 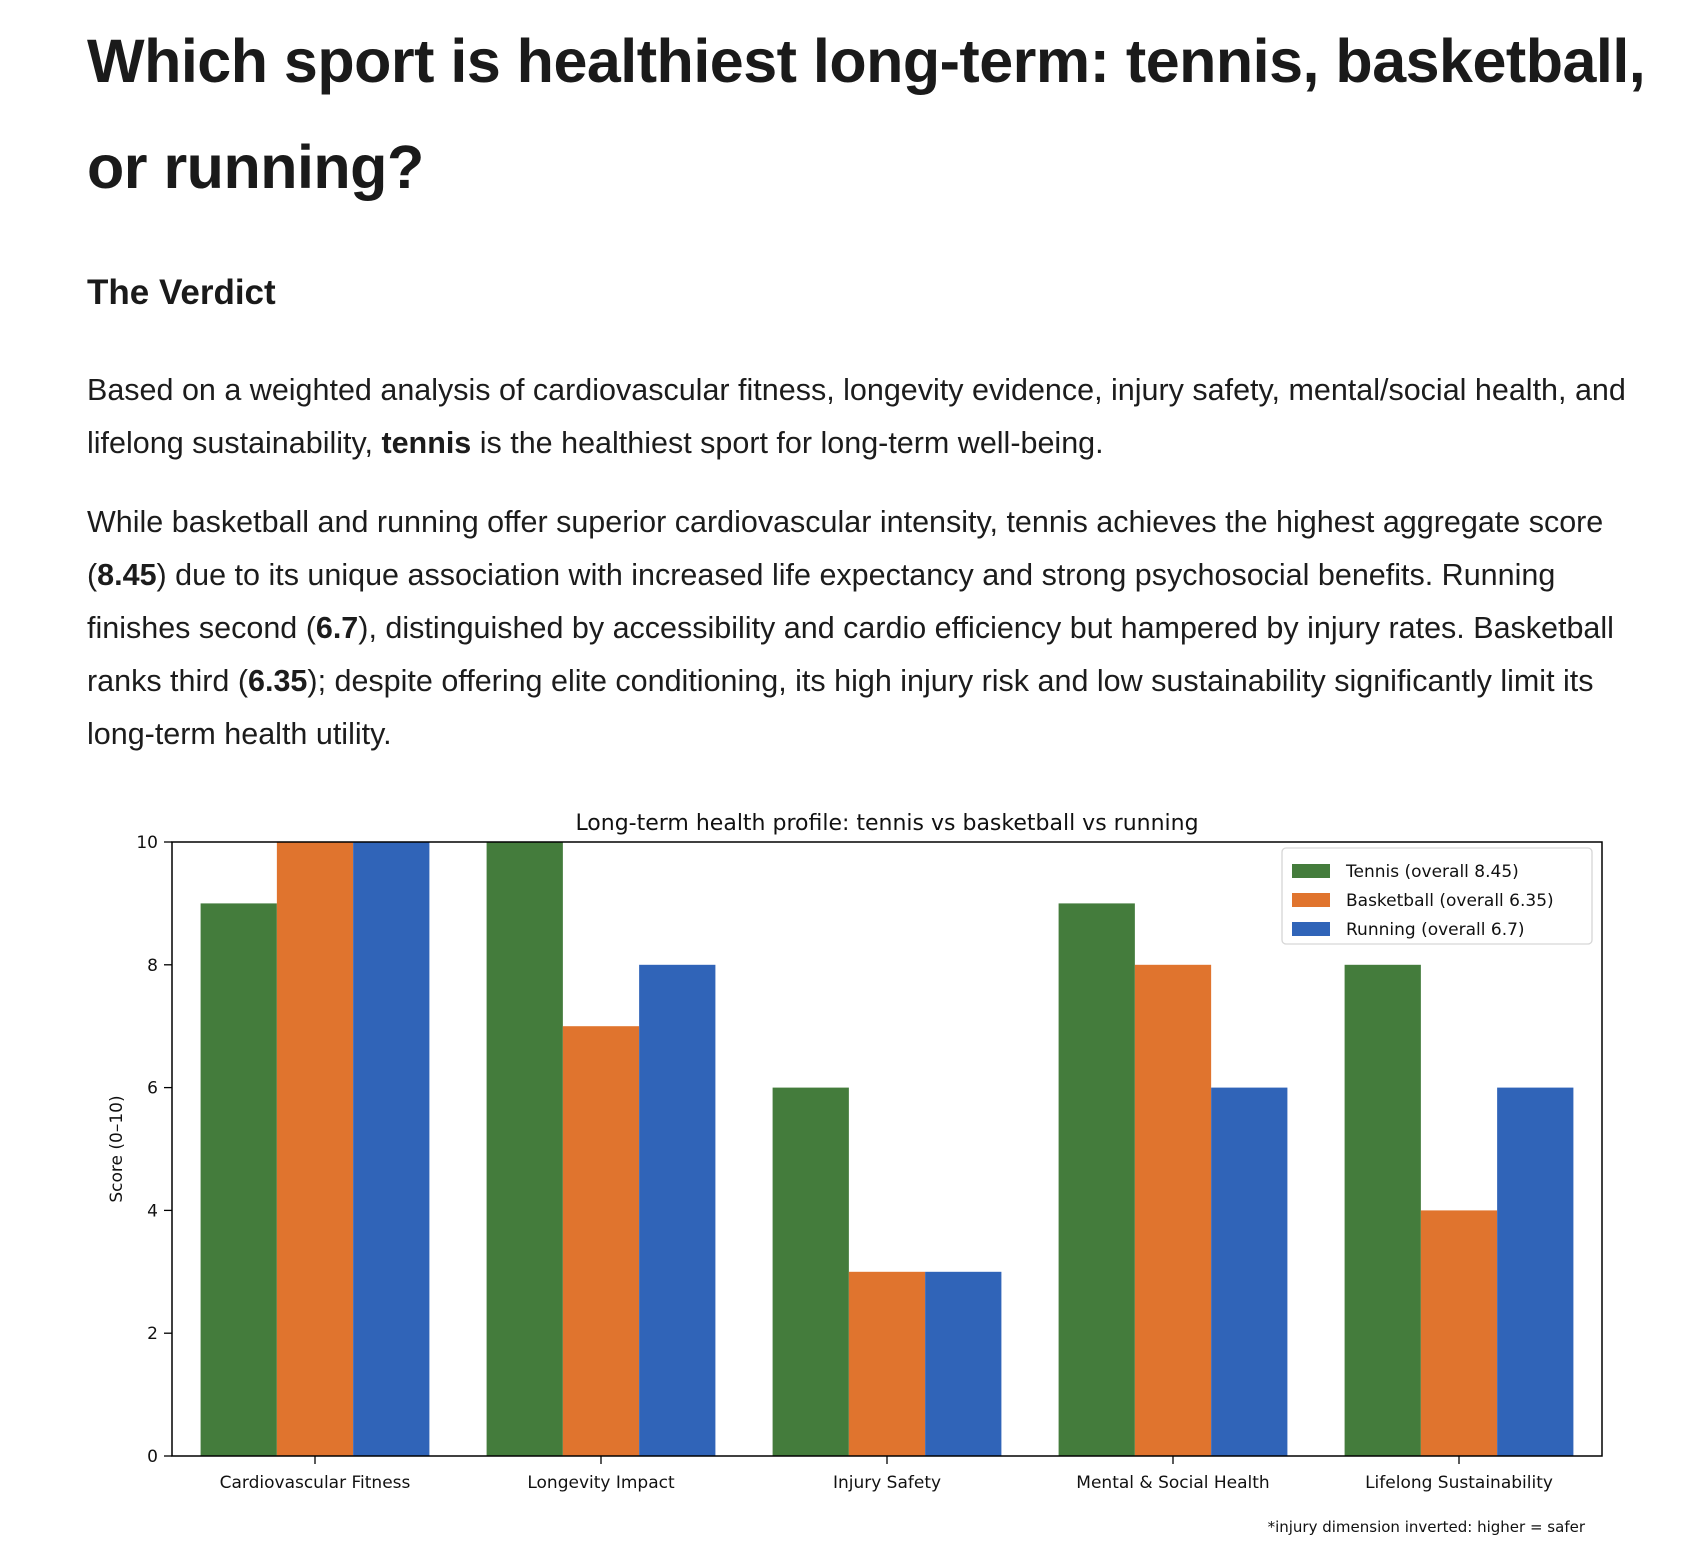 I want to click on y-tick-label: 4, so click(x=152, y=1211).